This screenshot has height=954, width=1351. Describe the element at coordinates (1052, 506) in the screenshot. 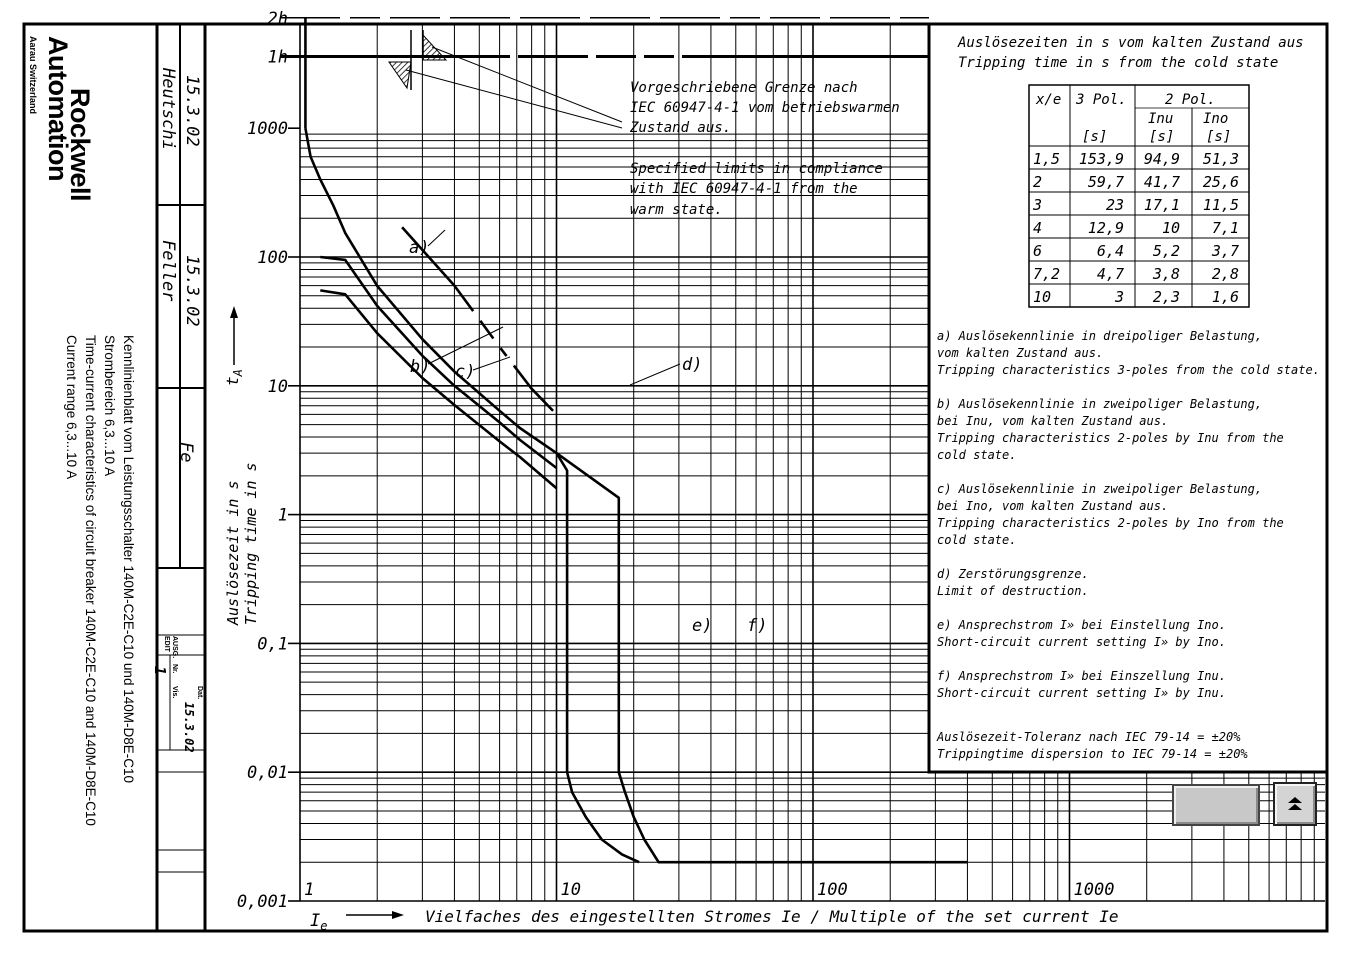

I see `legend-note-line: bei Ino, vom kalten Zustand aus.` at that location.